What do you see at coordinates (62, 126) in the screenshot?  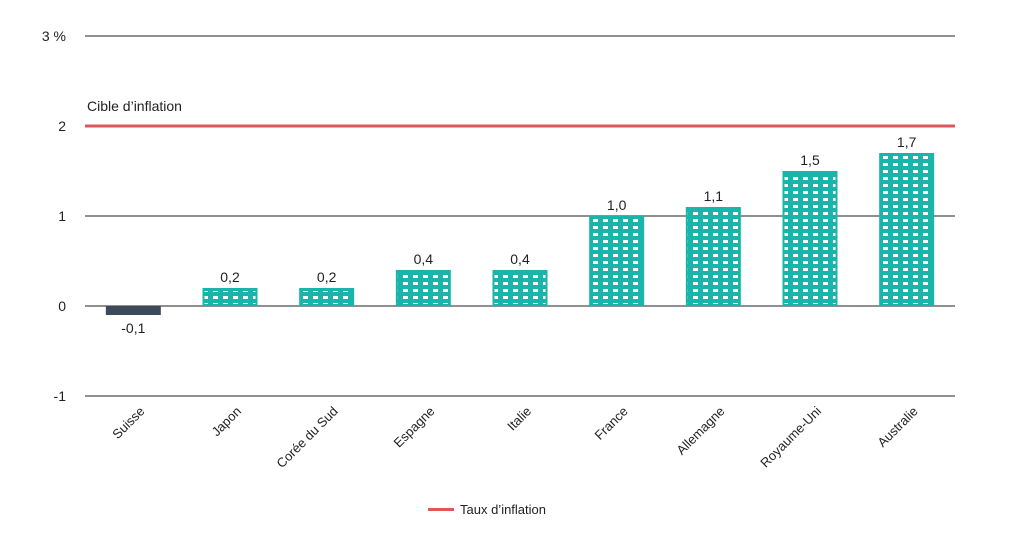 I see `y-tick-label: 2` at bounding box center [62, 126].